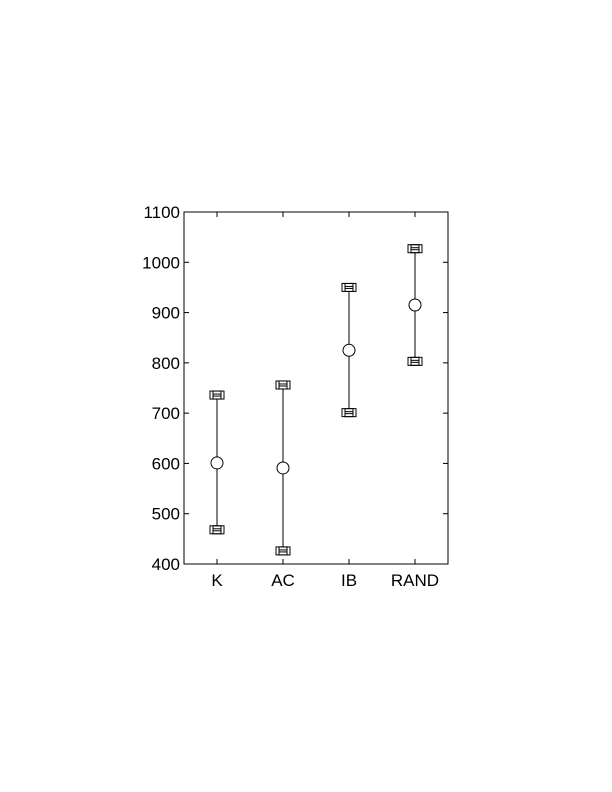 Image resolution: width=612 pixels, height=792 pixels. What do you see at coordinates (349, 350) in the screenshot?
I see `center-marker-ib` at bounding box center [349, 350].